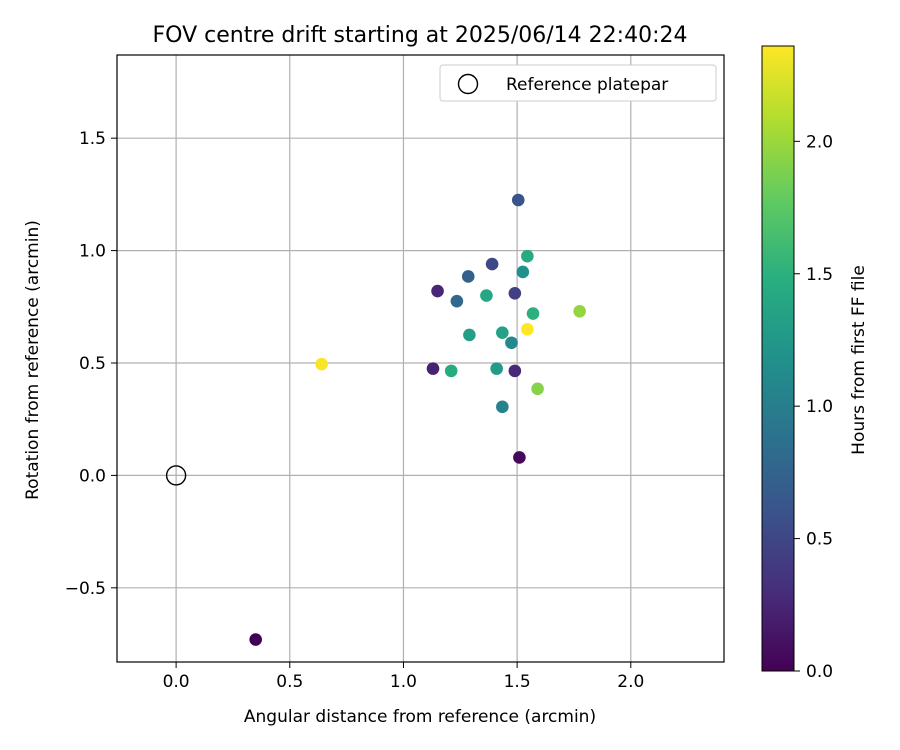 The width and height of the screenshot is (900, 750). What do you see at coordinates (819, 275) in the screenshot?
I see `colorbar-tick-label: 1.5` at bounding box center [819, 275].